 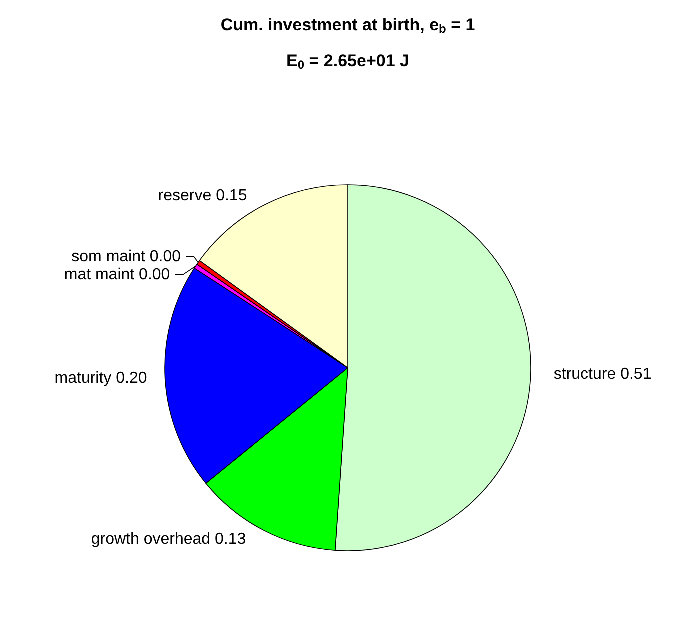 I want to click on slice-label: maturity 0.20, so click(x=101, y=378).